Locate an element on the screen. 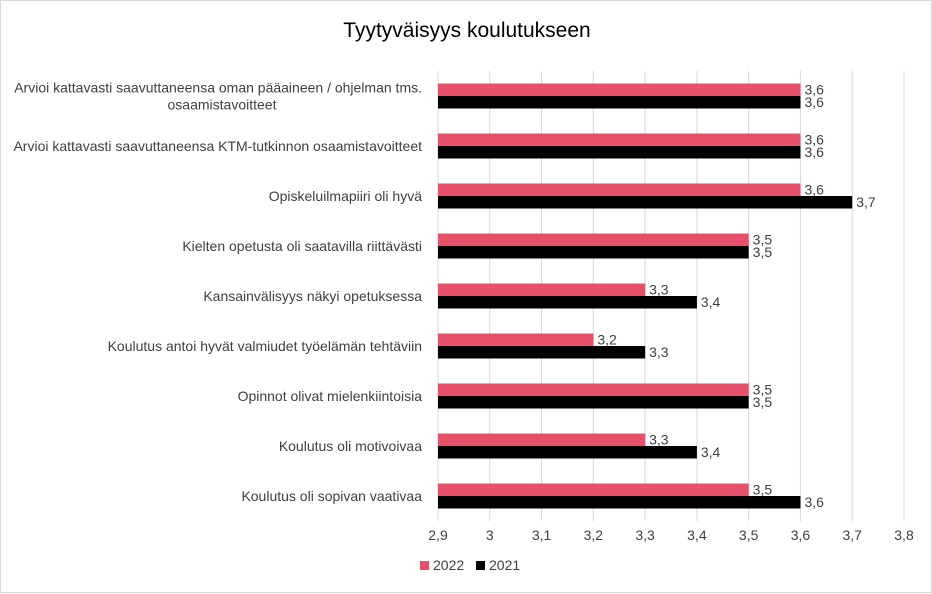 This screenshot has width=932, height=594. category-label-line: Koulutus oli motivoivaa is located at coordinates (350, 446).